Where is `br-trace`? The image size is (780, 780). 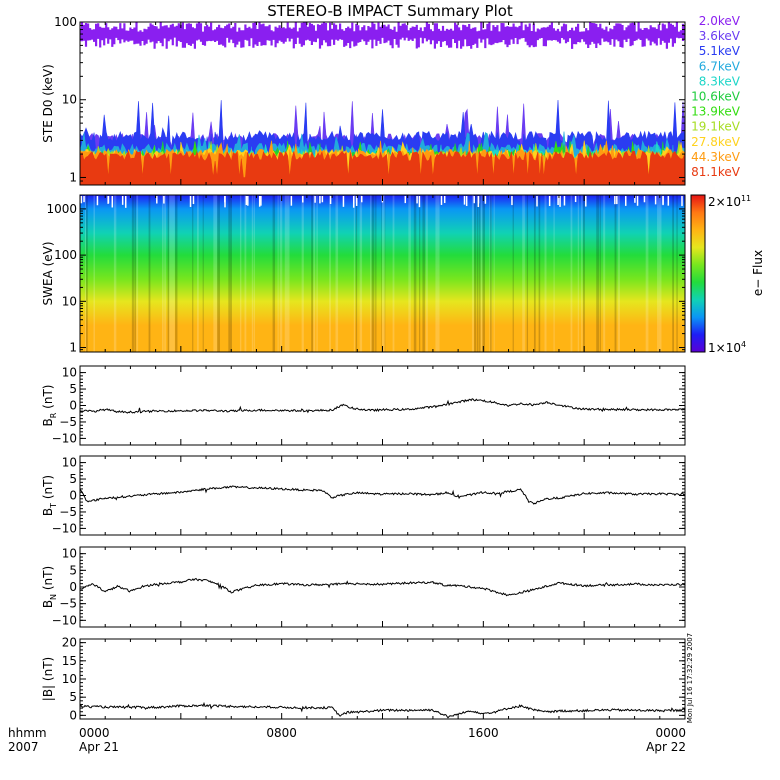 br-trace is located at coordinates (382, 406).